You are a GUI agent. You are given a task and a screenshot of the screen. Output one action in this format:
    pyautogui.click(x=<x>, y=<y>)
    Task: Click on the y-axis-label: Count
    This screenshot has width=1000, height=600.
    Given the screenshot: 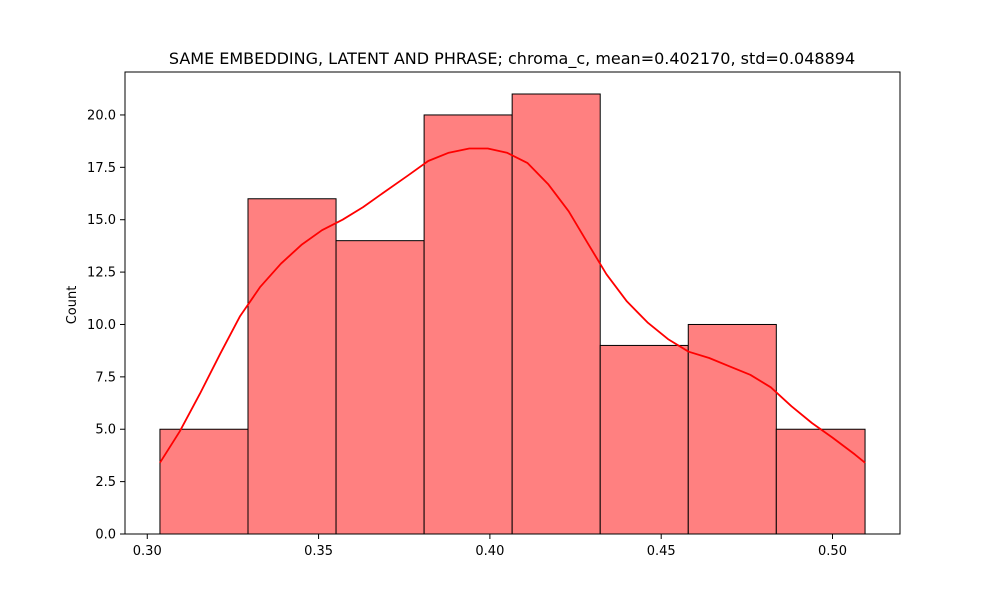 What is the action you would take?
    pyautogui.click(x=72, y=305)
    